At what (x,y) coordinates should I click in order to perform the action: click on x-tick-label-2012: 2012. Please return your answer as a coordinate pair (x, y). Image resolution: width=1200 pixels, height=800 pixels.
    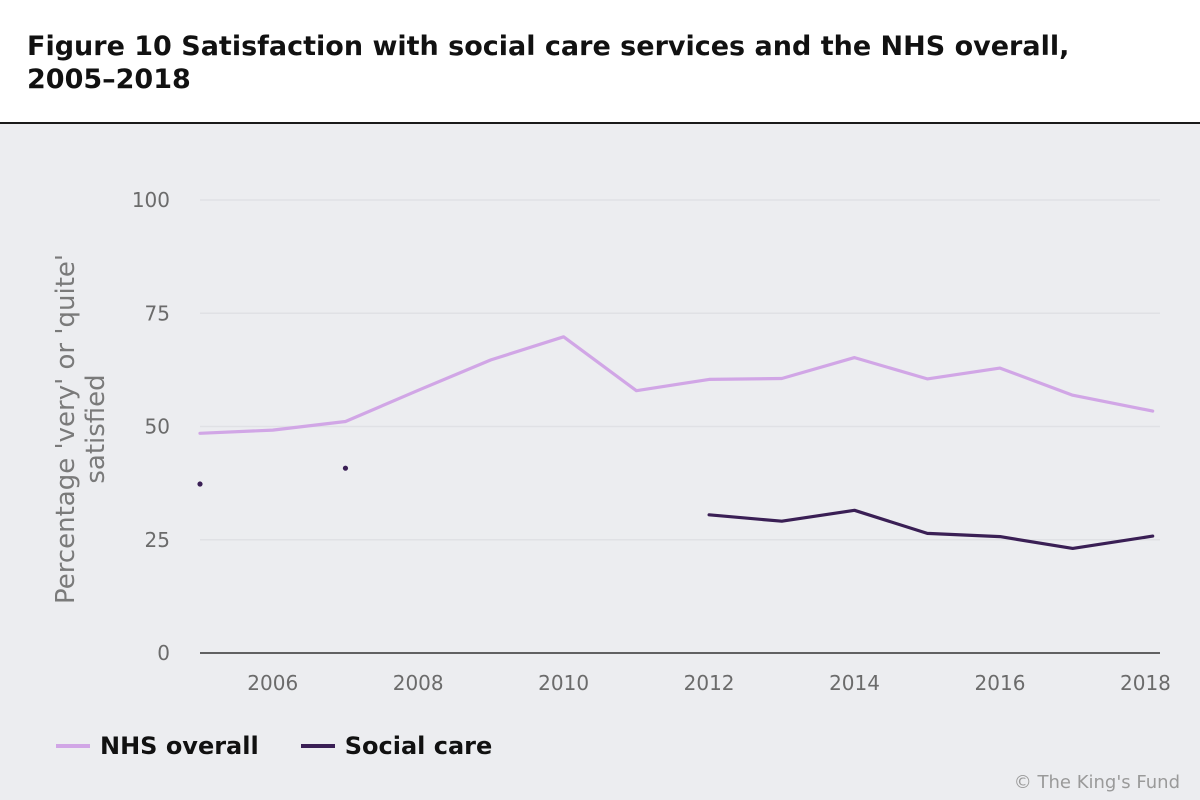
    Looking at the image, I should click on (709, 683).